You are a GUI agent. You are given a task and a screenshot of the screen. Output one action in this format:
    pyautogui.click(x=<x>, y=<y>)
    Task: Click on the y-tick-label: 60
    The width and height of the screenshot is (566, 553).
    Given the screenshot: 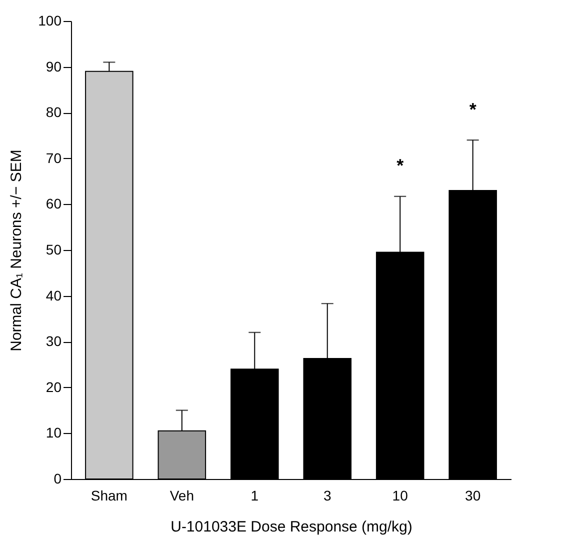 What is the action you would take?
    pyautogui.click(x=54, y=204)
    